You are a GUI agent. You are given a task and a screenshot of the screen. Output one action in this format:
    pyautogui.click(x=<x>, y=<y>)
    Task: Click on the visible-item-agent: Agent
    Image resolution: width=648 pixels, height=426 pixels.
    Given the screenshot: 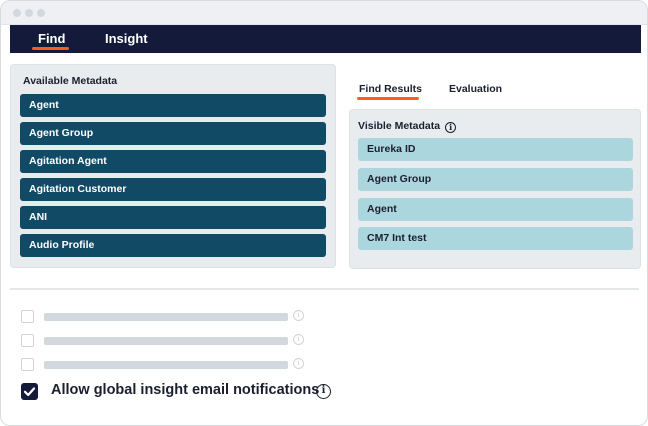 What is the action you would take?
    pyautogui.click(x=495, y=209)
    